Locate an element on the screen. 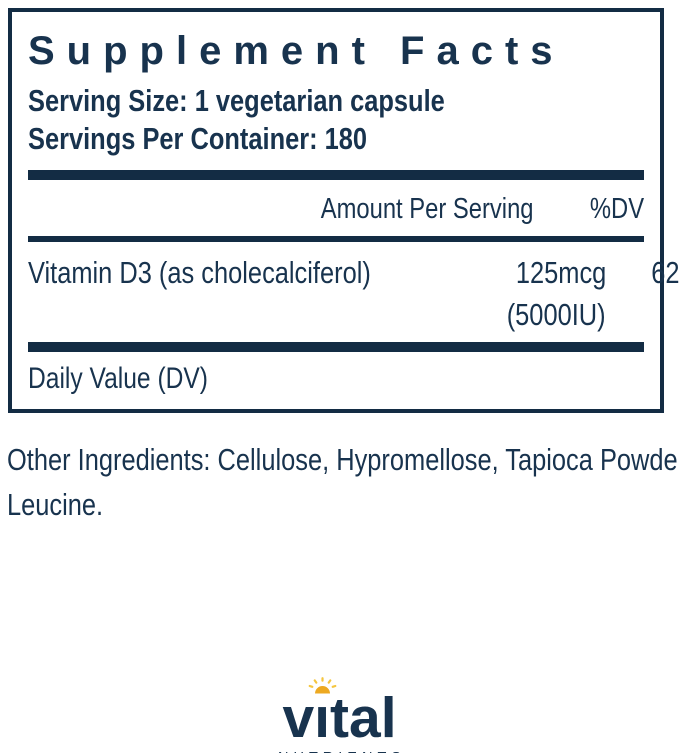  table-header-row: Amount Per Serving %DV is located at coordinates (336, 208).